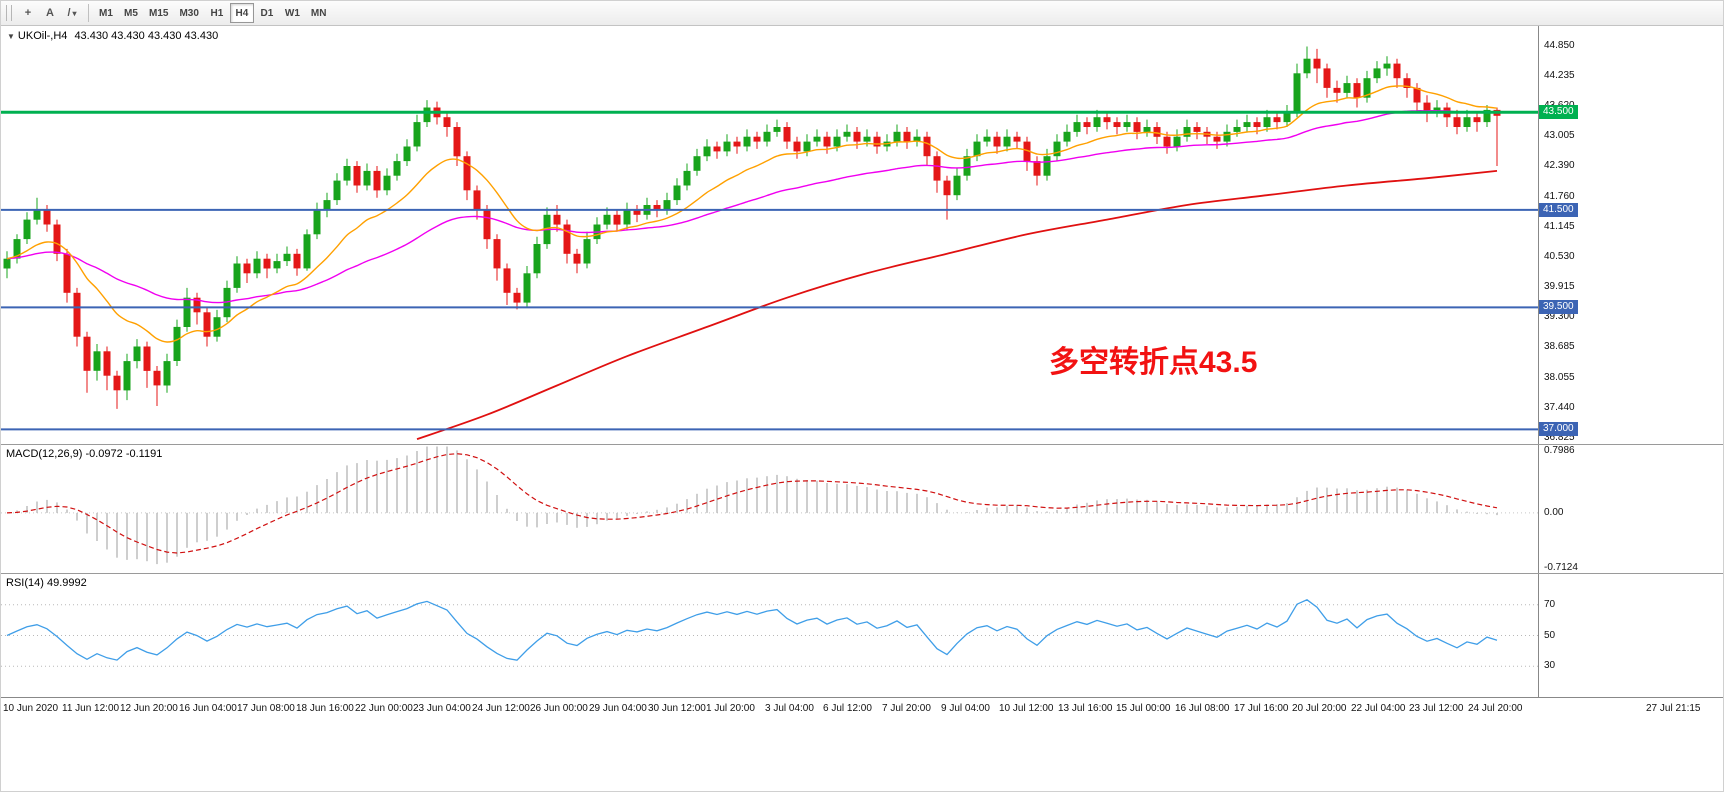 This screenshot has height=792, width=1724. What do you see at coordinates (267, 13) in the screenshot?
I see `timeframe-button-d1: D1` at bounding box center [267, 13].